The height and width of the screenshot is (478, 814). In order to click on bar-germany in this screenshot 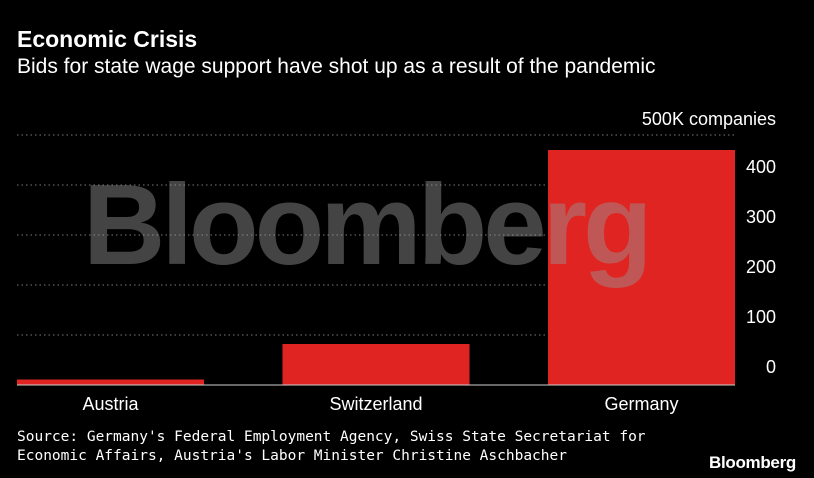, I will do `click(641, 267)`.